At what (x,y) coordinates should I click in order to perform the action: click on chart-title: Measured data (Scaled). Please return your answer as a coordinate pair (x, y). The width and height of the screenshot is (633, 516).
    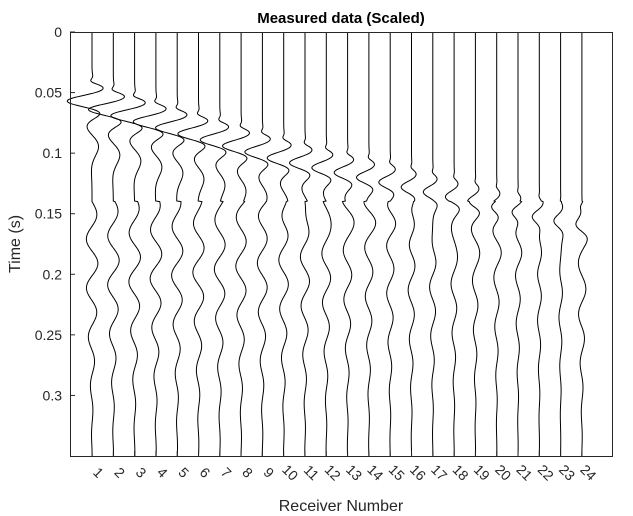
    Looking at the image, I should click on (341, 18).